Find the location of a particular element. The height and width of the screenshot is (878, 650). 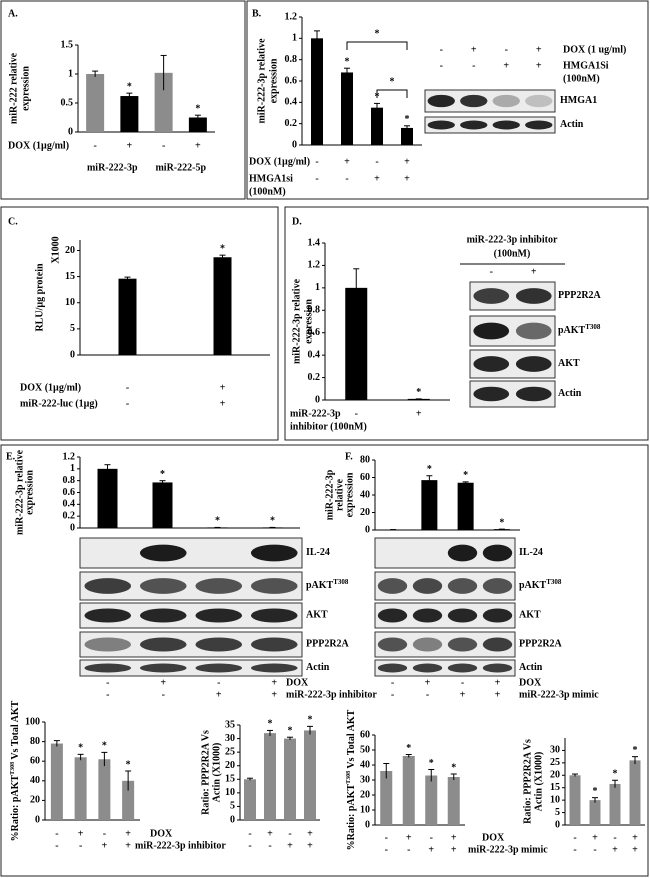

band-label-text: Actin is located at coordinates (570, 393).